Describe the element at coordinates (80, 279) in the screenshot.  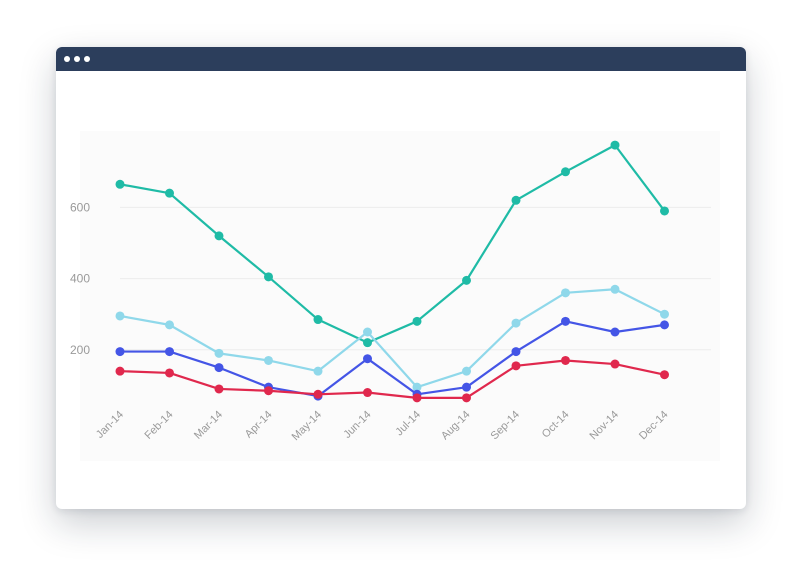
I see `y-tick-label: 400` at that location.